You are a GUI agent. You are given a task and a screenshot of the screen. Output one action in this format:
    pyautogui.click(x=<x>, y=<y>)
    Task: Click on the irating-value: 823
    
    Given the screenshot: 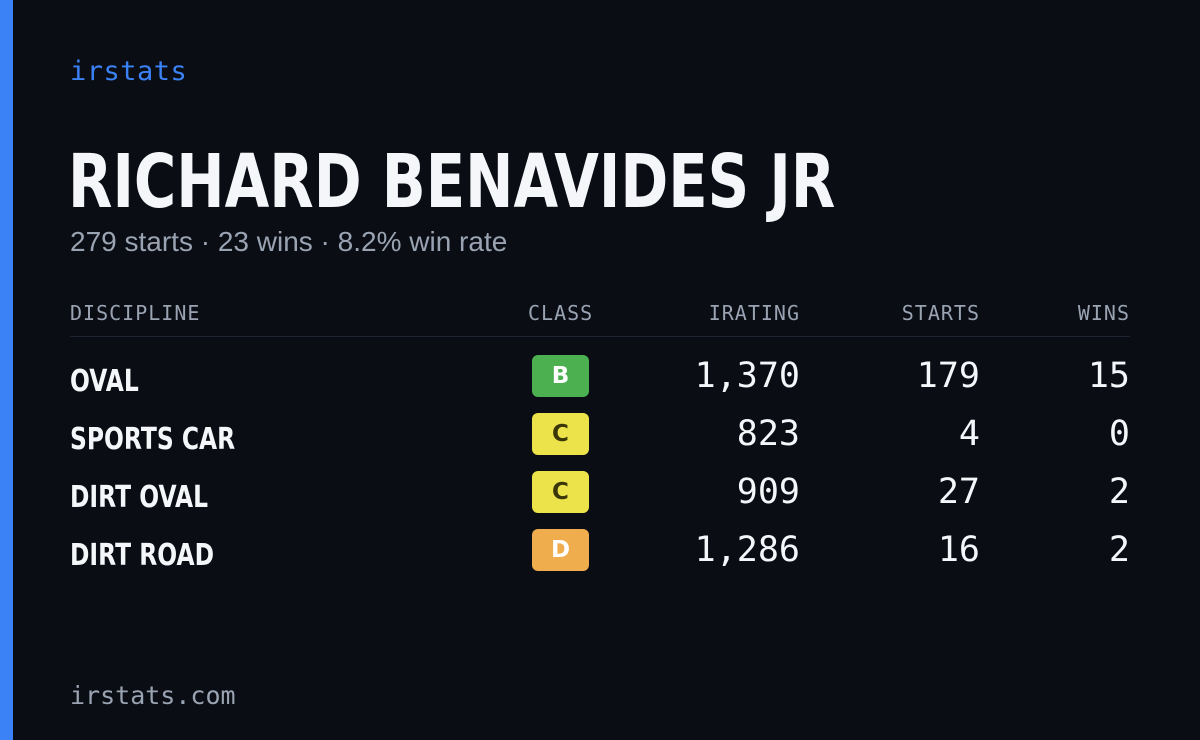 What is the action you would take?
    pyautogui.click(x=768, y=434)
    